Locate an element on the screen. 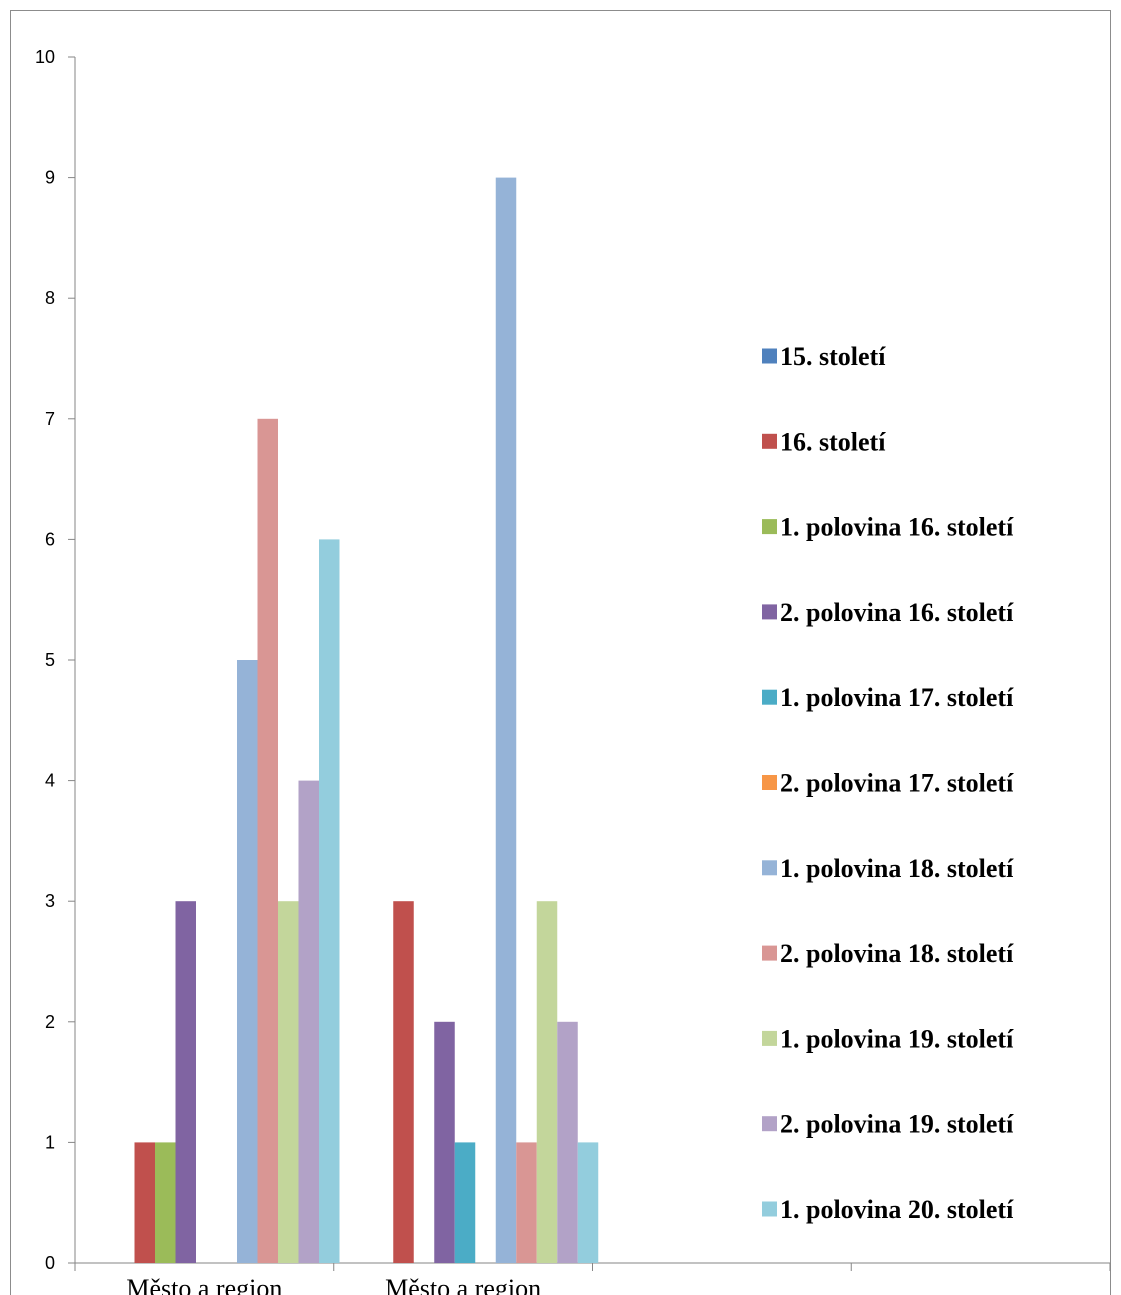 The height and width of the screenshot is (1295, 1121). legend-label: 2. polovina 19. století is located at coordinates (897, 1124).